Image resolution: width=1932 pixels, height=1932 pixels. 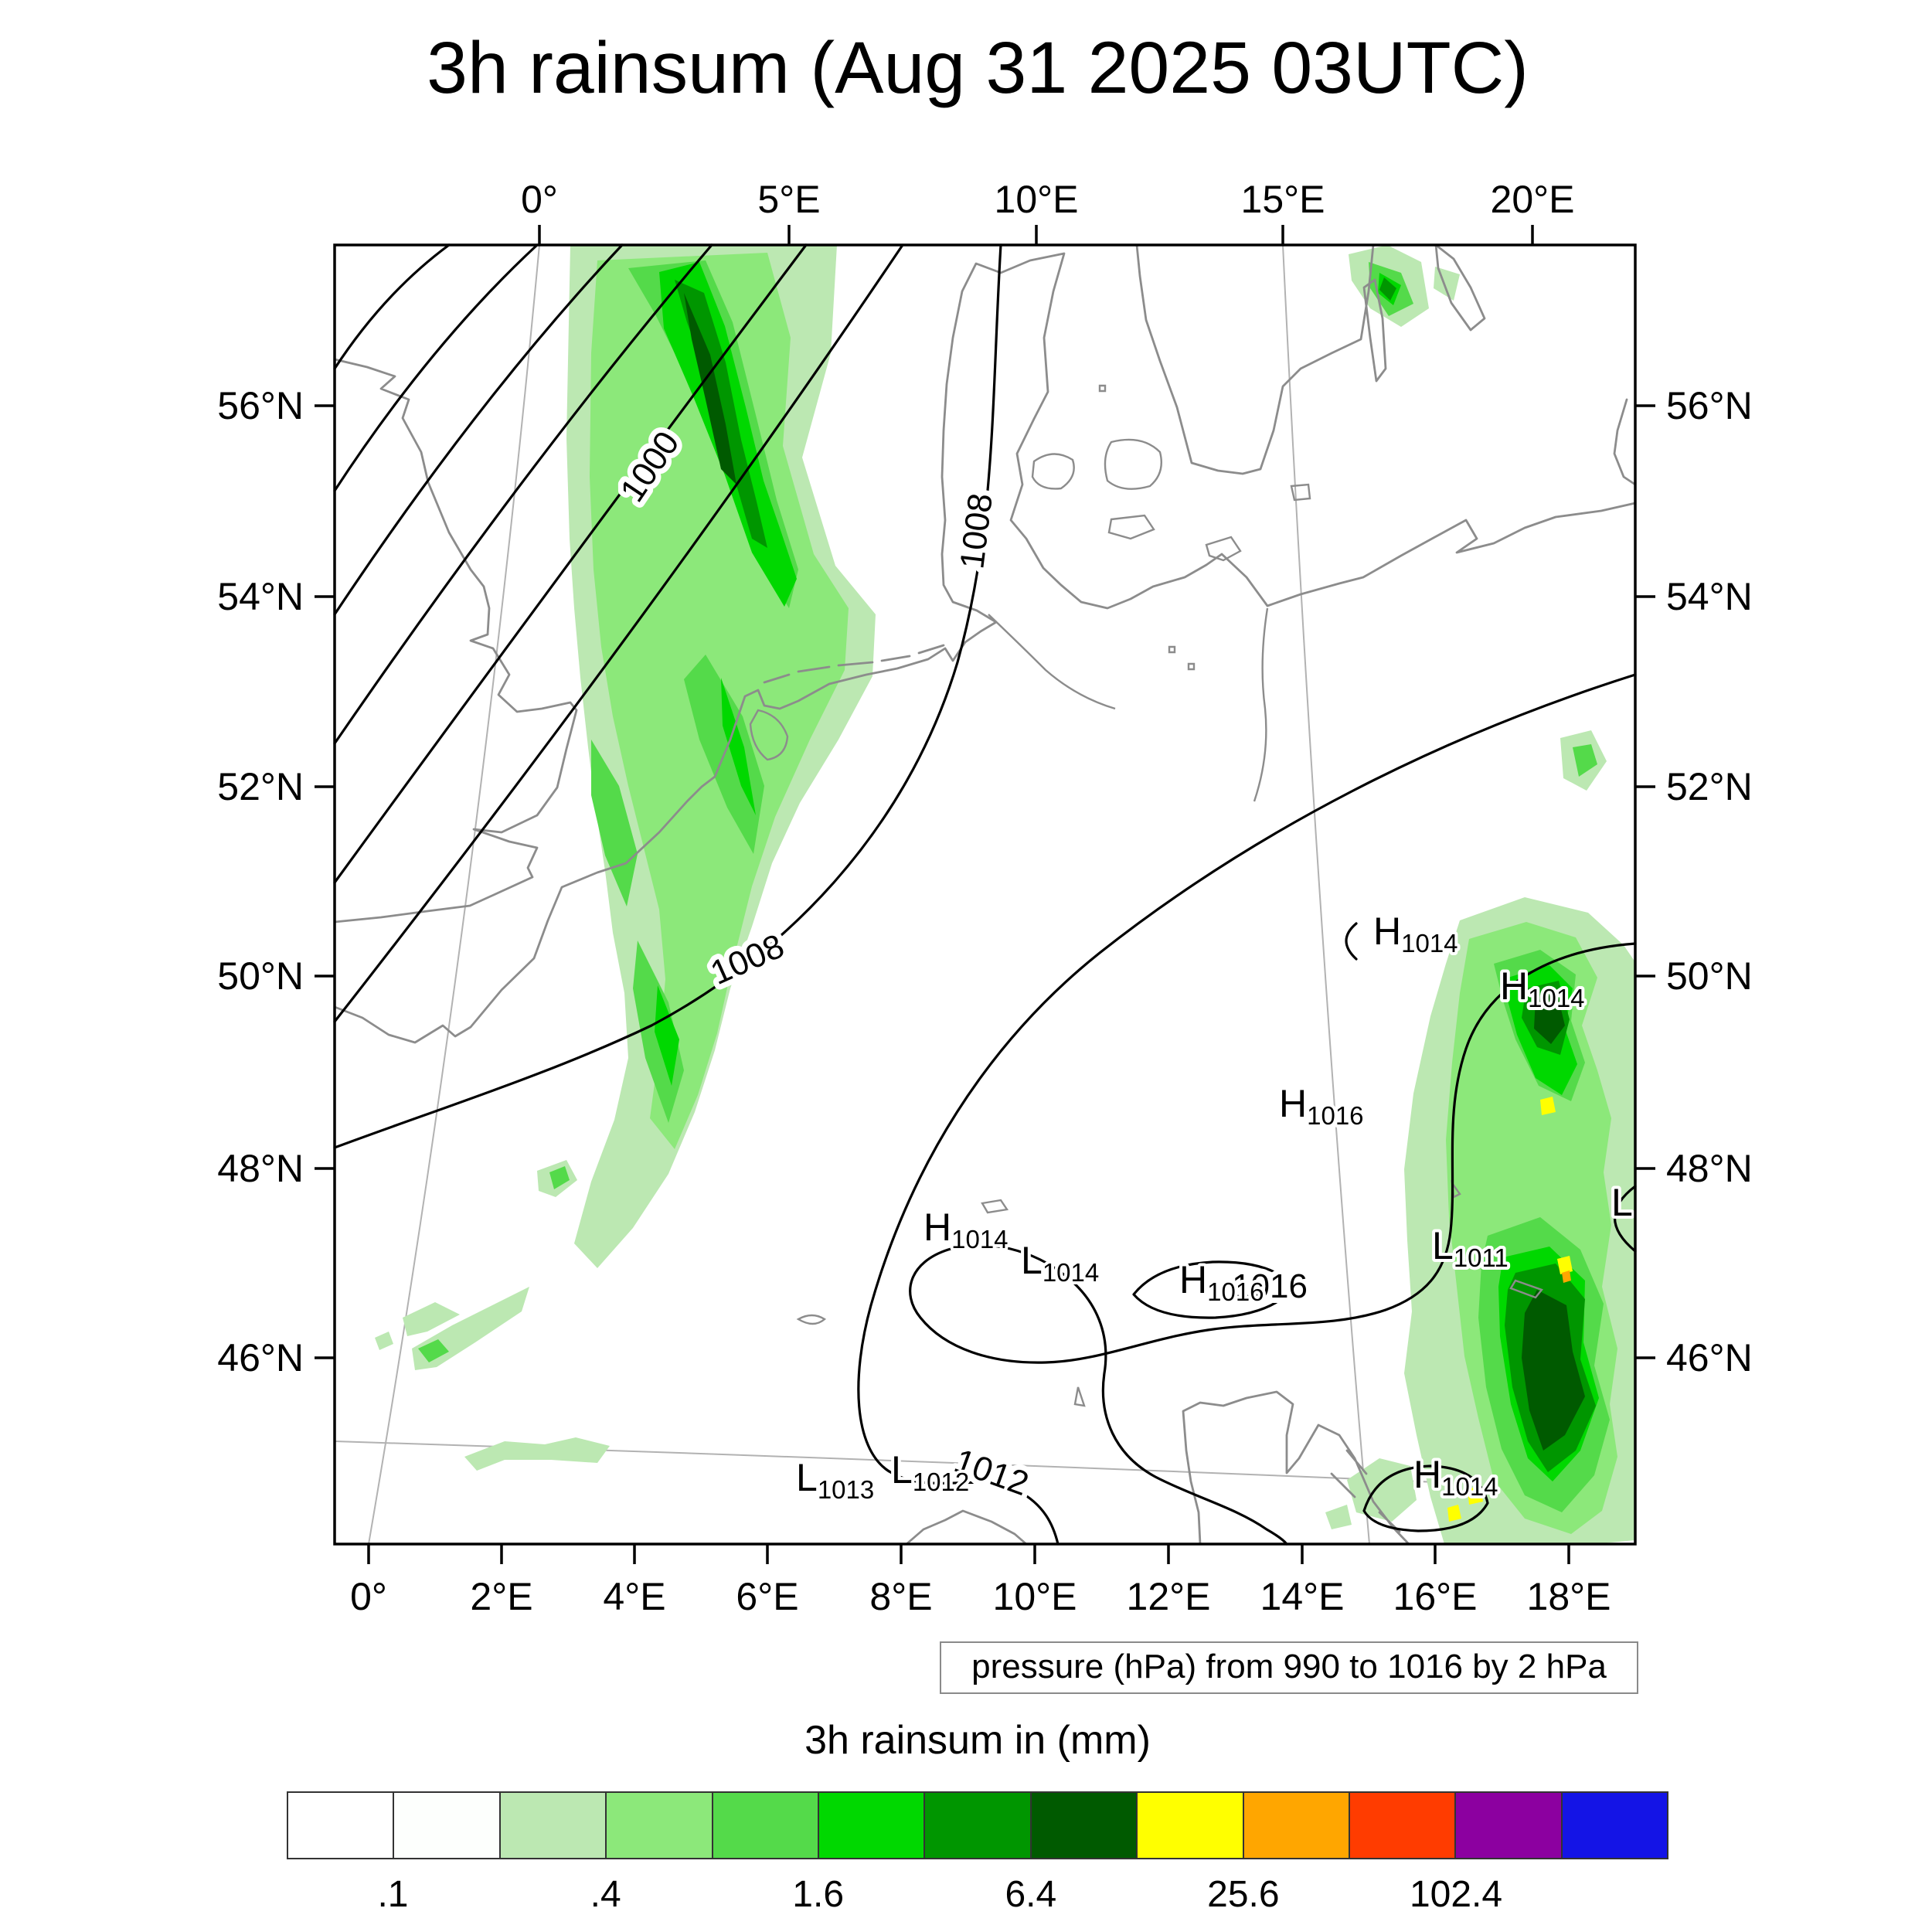 What do you see at coordinates (1060, 1263) in the screenshot?
I see `pressure-center-l: L1014` at bounding box center [1060, 1263].